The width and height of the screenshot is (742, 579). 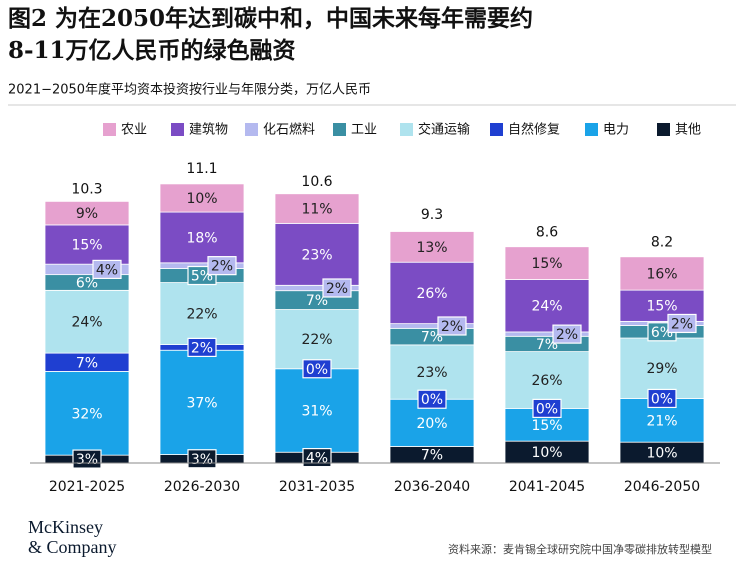 I want to click on segment-label: 31%, so click(x=316, y=411).